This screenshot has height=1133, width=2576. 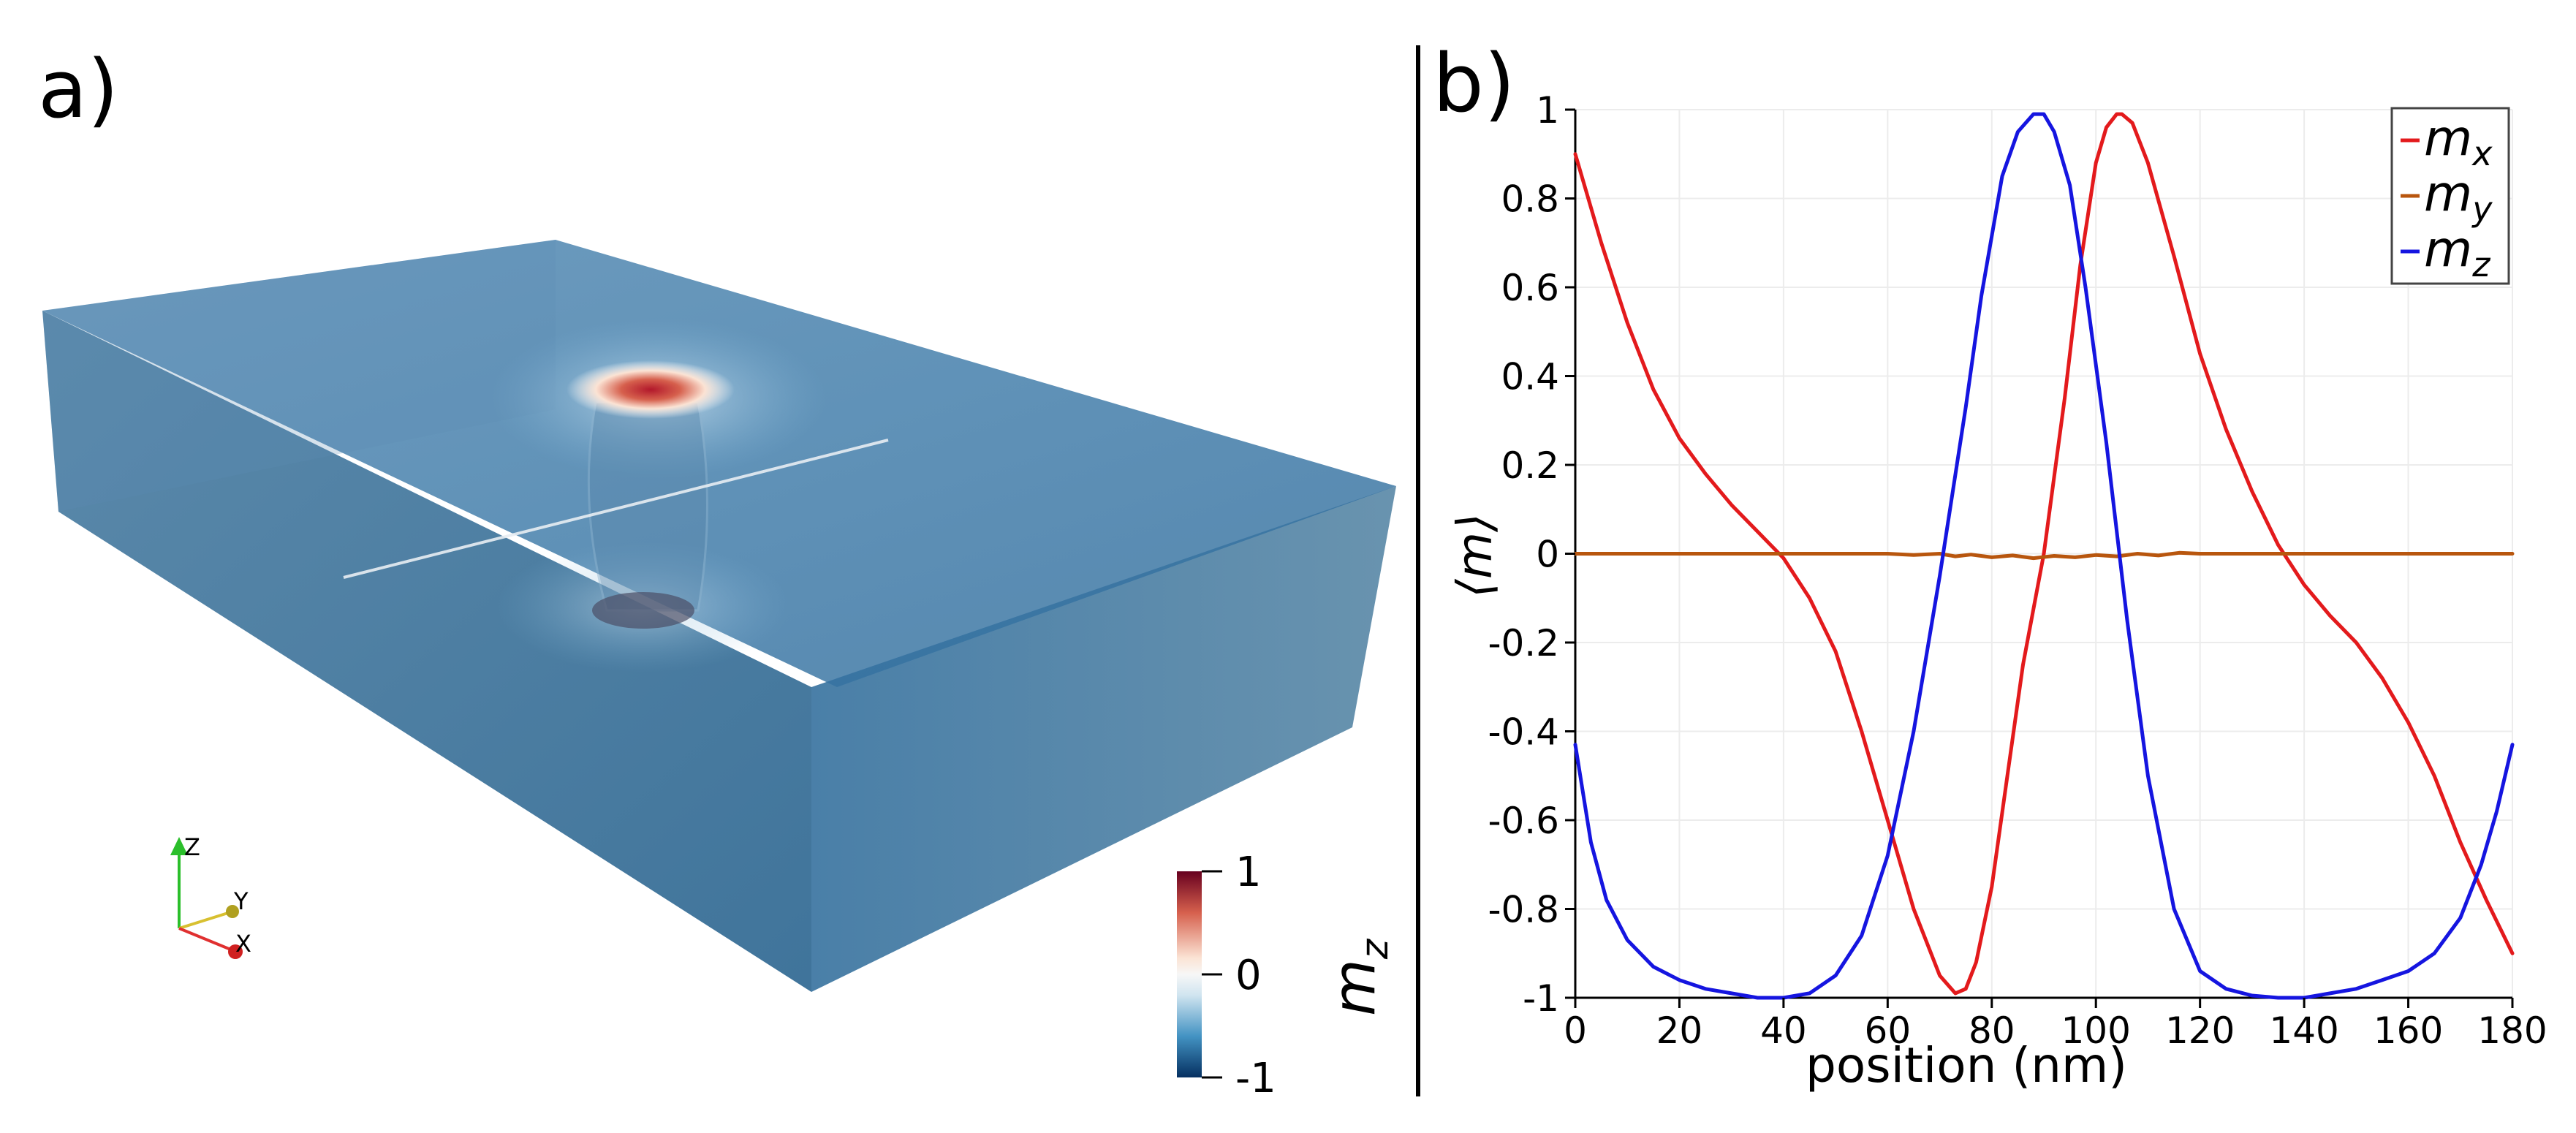 I want to click on legend-label-mx: mx, so click(x=2458, y=141).